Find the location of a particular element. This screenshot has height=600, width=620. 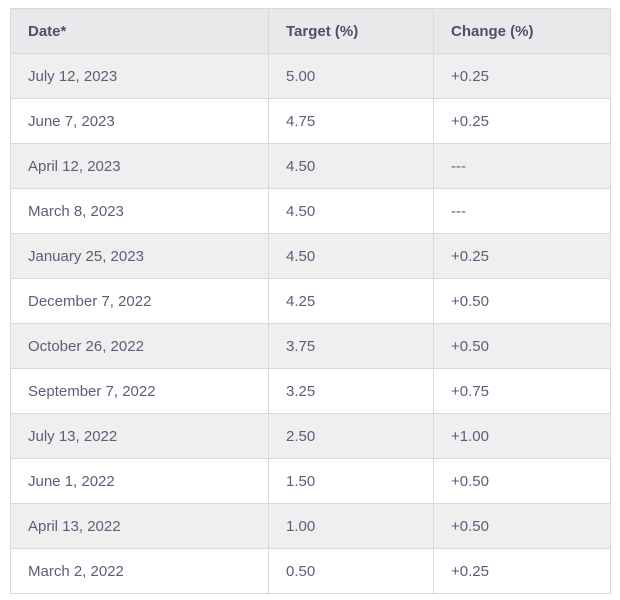

table-row: June 7, 2023 4.75 +0.25 is located at coordinates (310, 121).